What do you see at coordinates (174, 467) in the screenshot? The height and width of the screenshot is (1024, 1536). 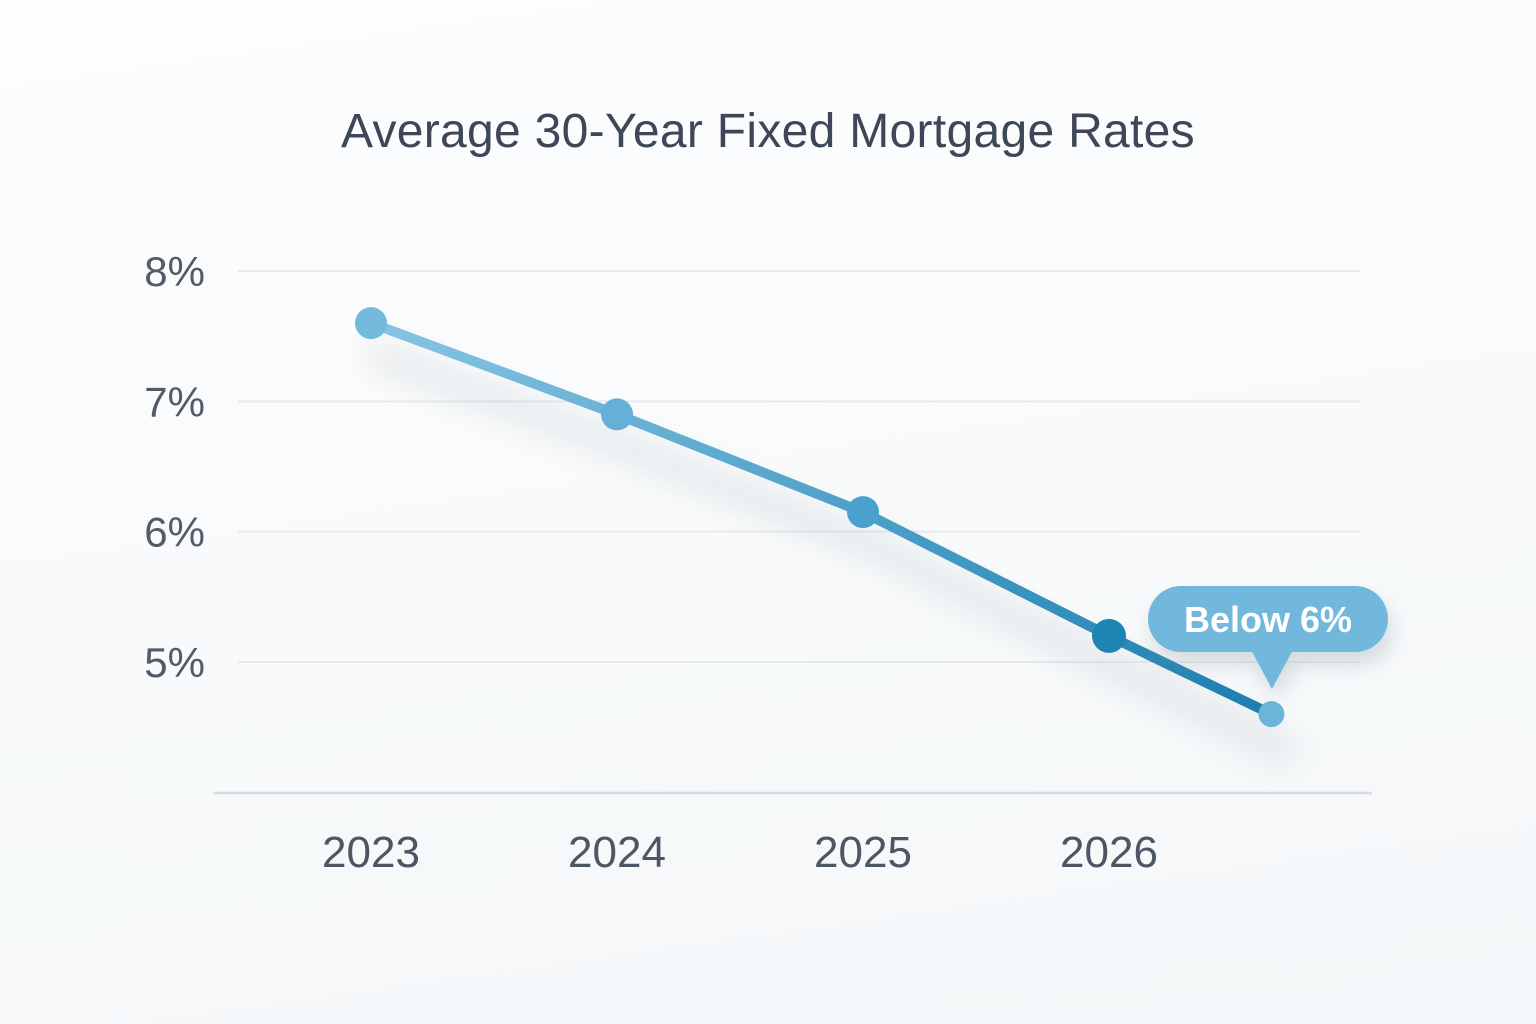 I see `y-axis-labels: 8% 7% 6% 5%` at bounding box center [174, 467].